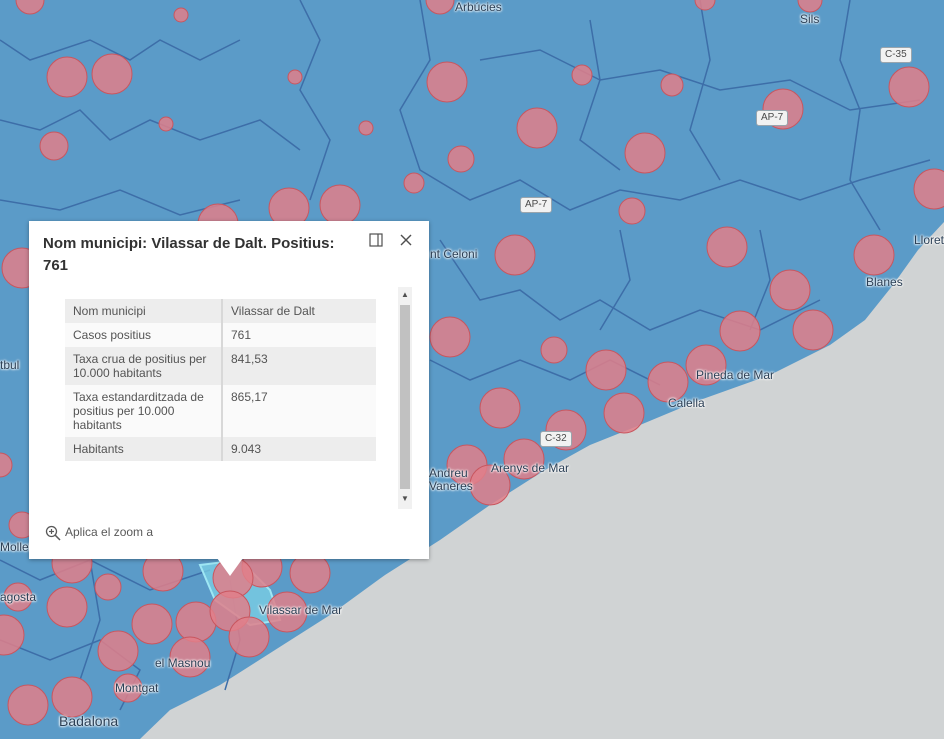 This screenshot has width=944, height=739. What do you see at coordinates (735, 375) in the screenshot?
I see `place-label-pineda: Pineda de Mar` at bounding box center [735, 375].